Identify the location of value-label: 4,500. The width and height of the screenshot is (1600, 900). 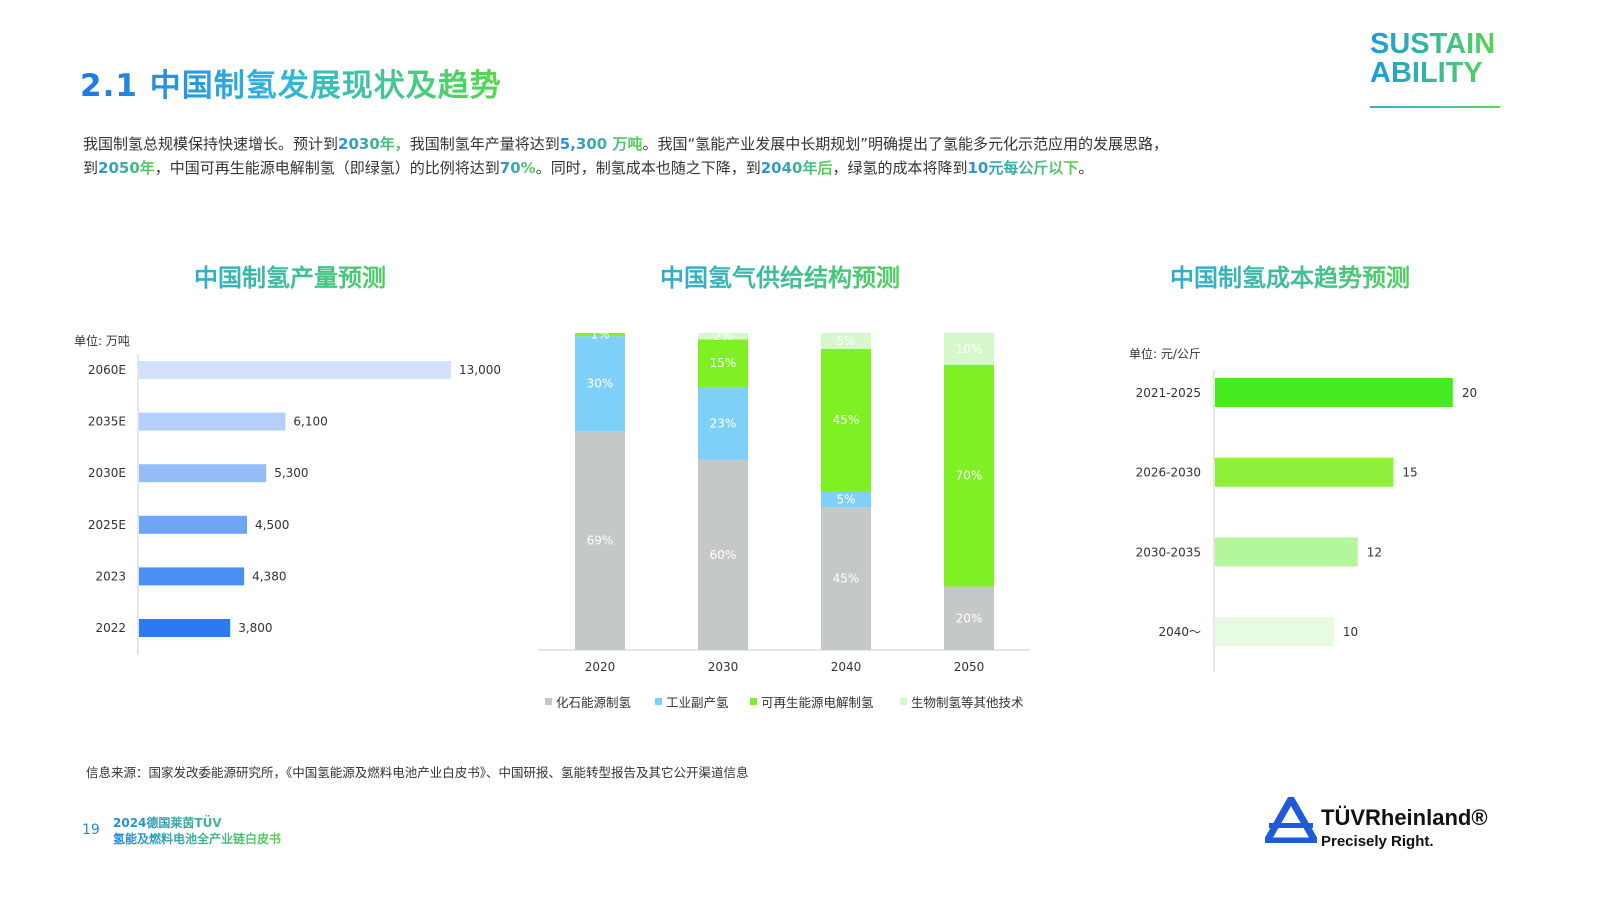
(272, 525).